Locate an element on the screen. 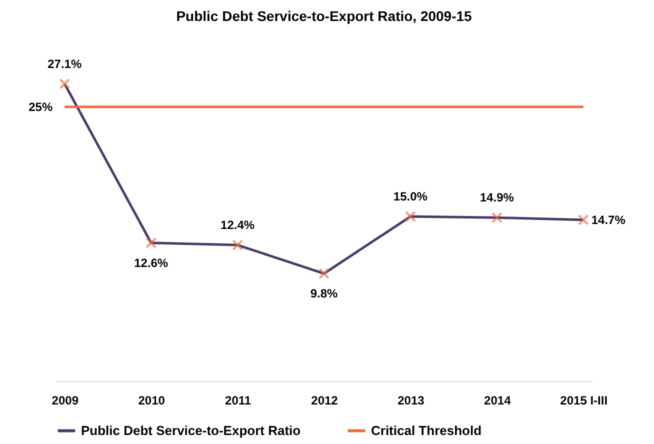 This screenshot has height=444, width=654. data-label: 12.6% is located at coordinates (151, 263).